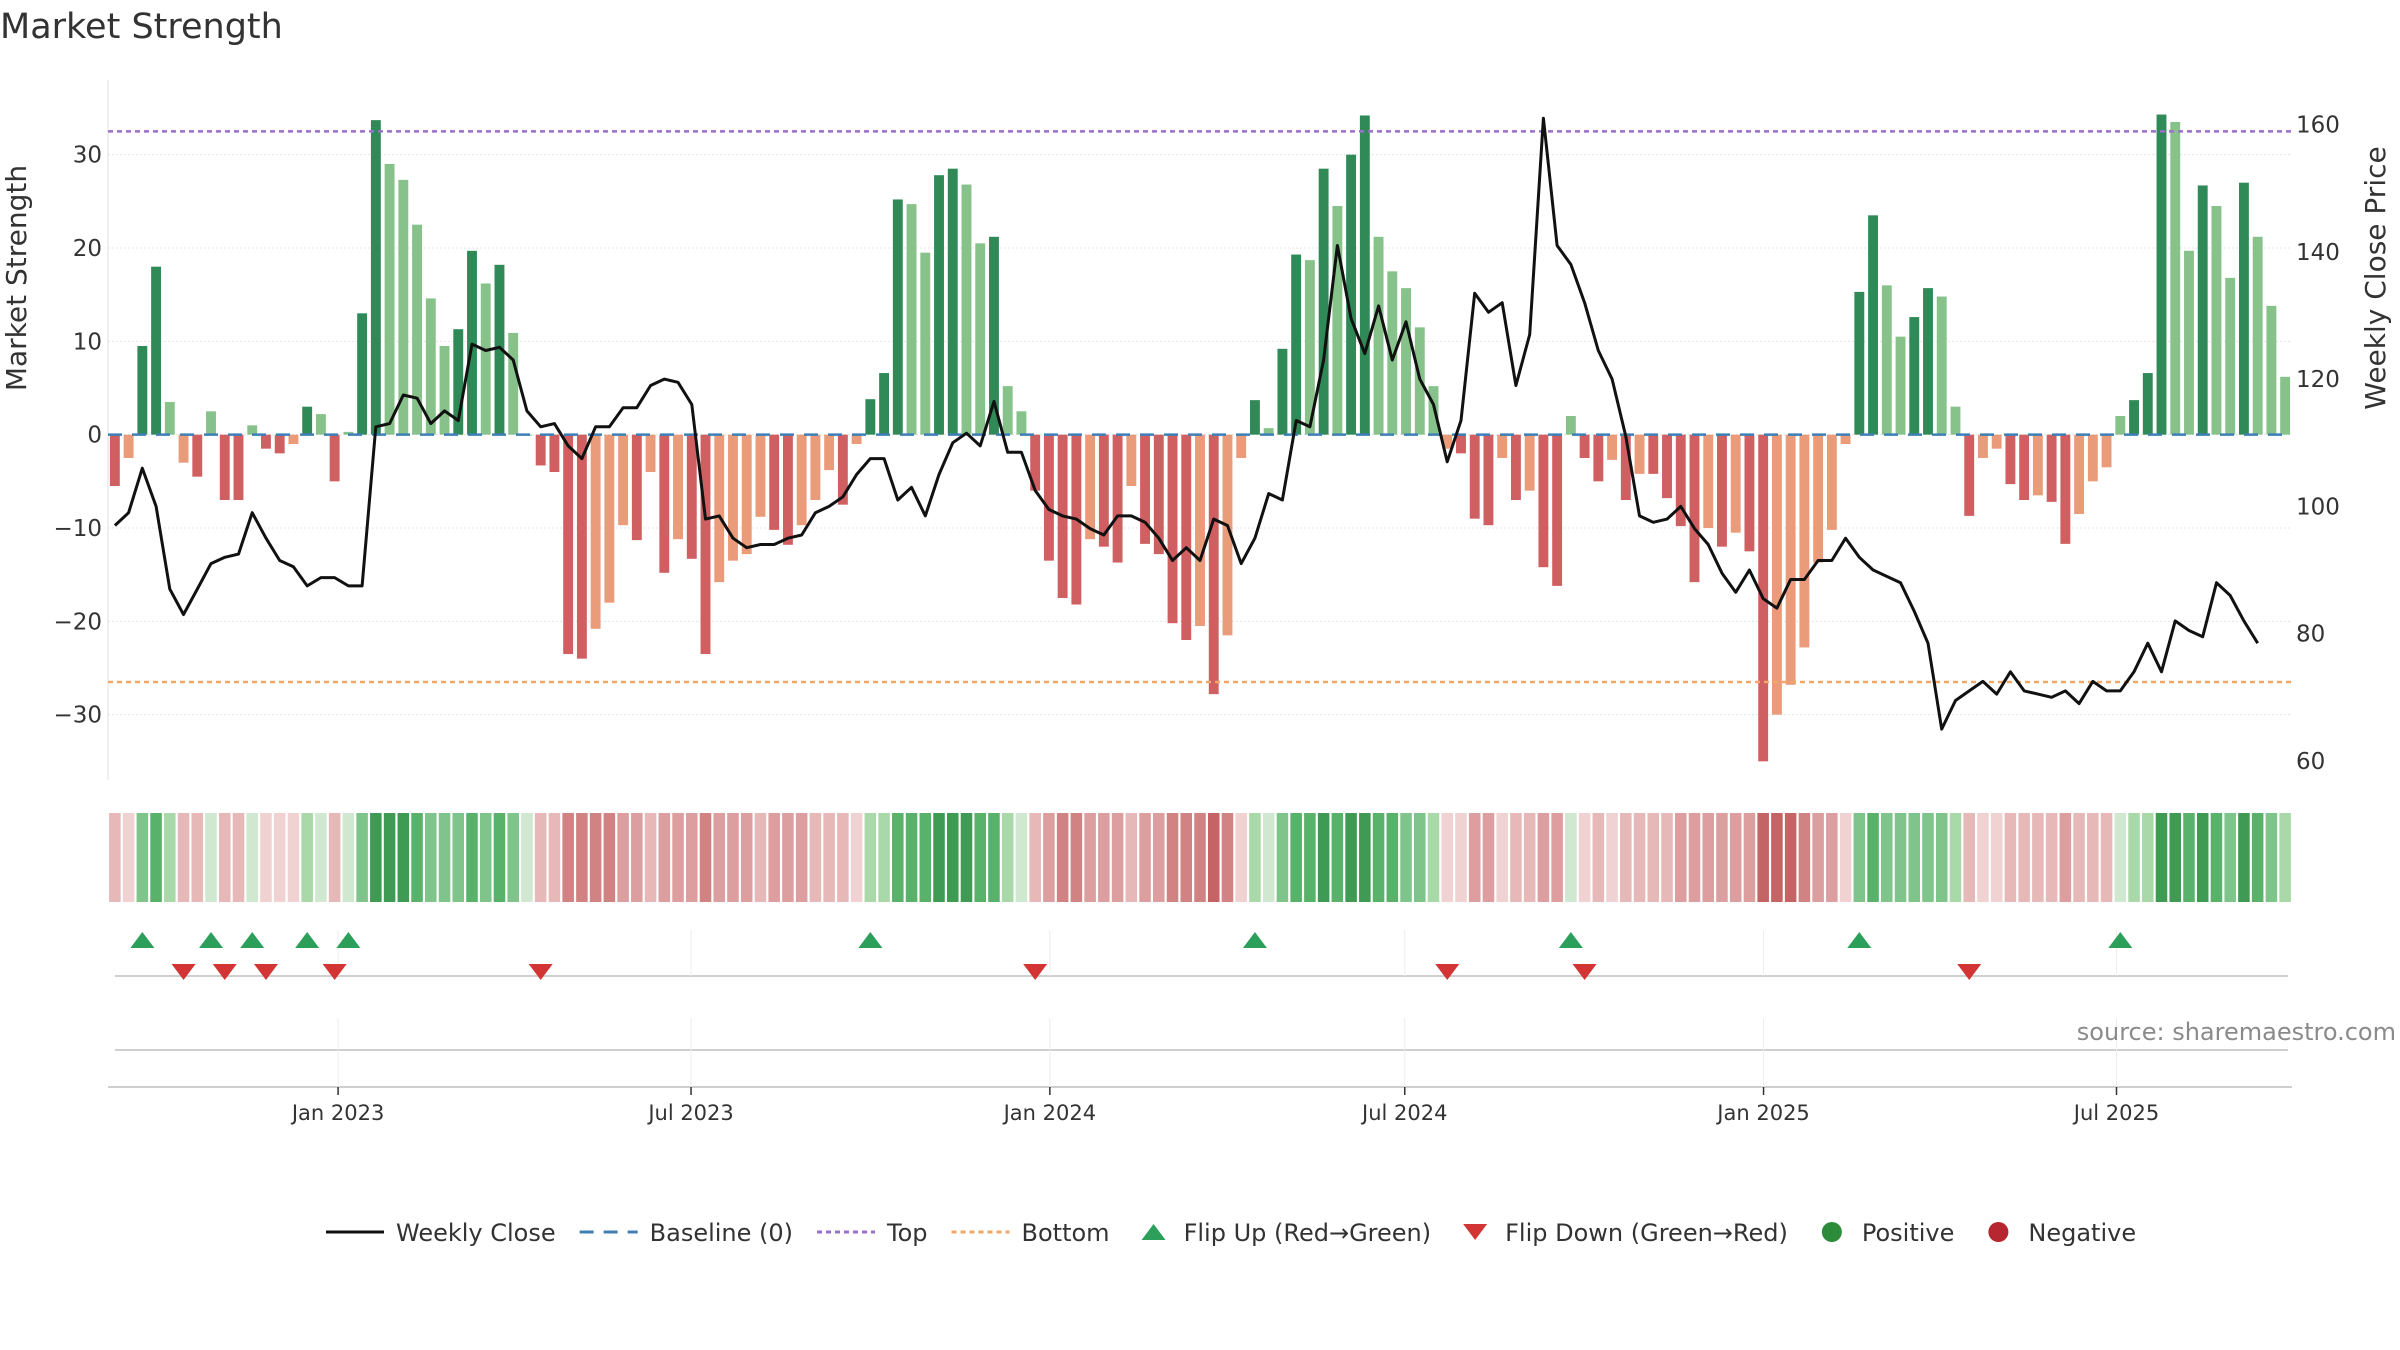 Image resolution: width=2400 pixels, height=1350 pixels. What do you see at coordinates (77, 436) in the screenshot?
I see `left-axis-ticks: 30 20 10 0 −10 −20 −30` at bounding box center [77, 436].